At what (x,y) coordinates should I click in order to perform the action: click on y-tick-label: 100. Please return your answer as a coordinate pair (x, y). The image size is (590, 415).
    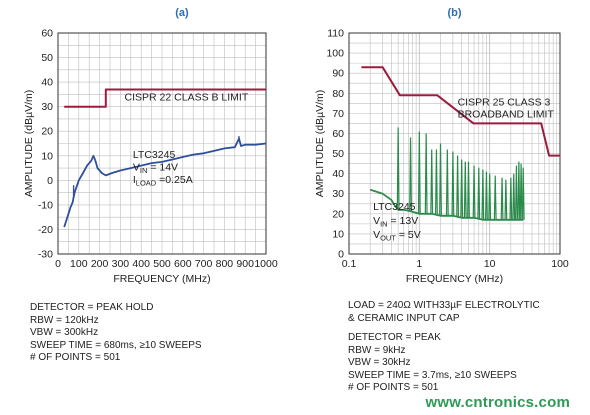
    Looking at the image, I should click on (335, 54).